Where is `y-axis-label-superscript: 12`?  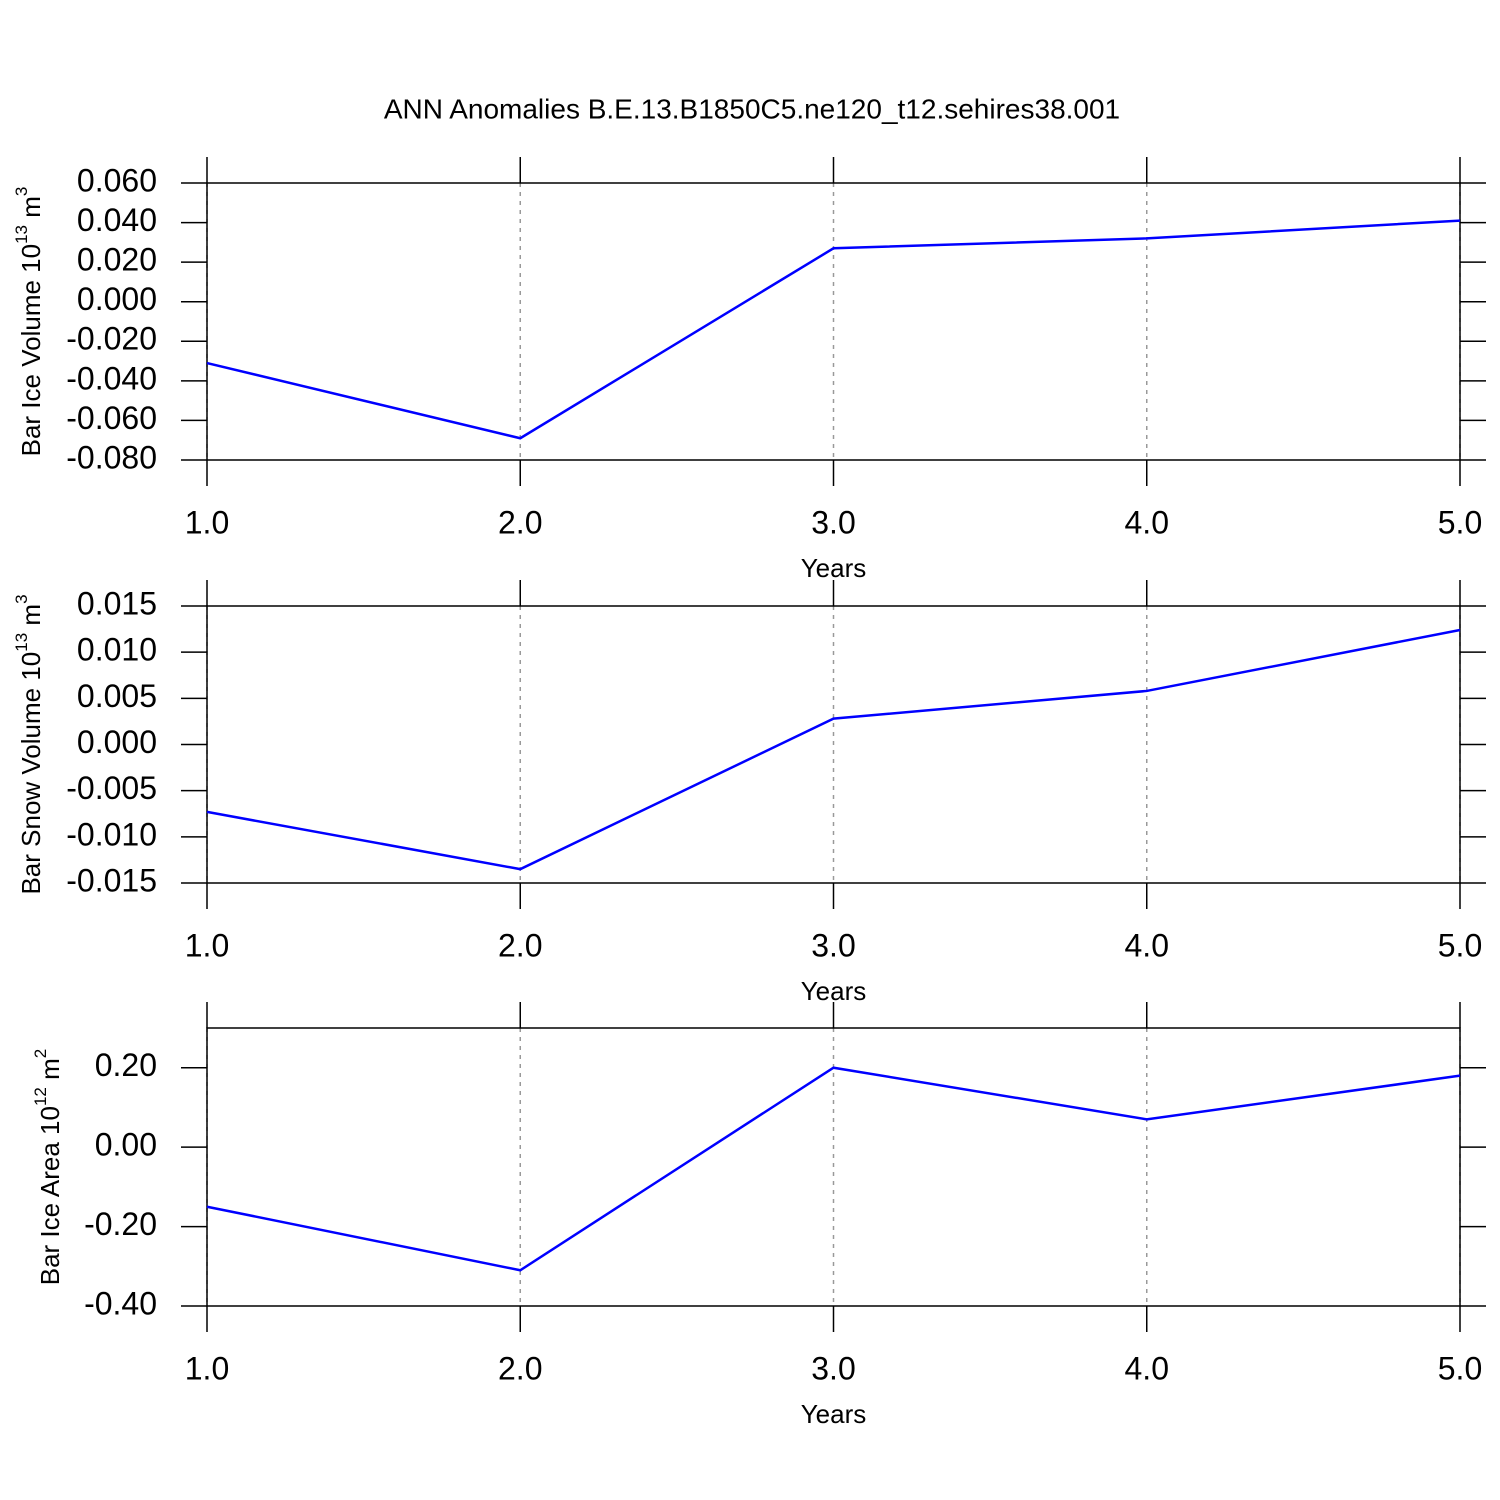
y-axis-label-superscript: 12 is located at coordinates (40, 1096).